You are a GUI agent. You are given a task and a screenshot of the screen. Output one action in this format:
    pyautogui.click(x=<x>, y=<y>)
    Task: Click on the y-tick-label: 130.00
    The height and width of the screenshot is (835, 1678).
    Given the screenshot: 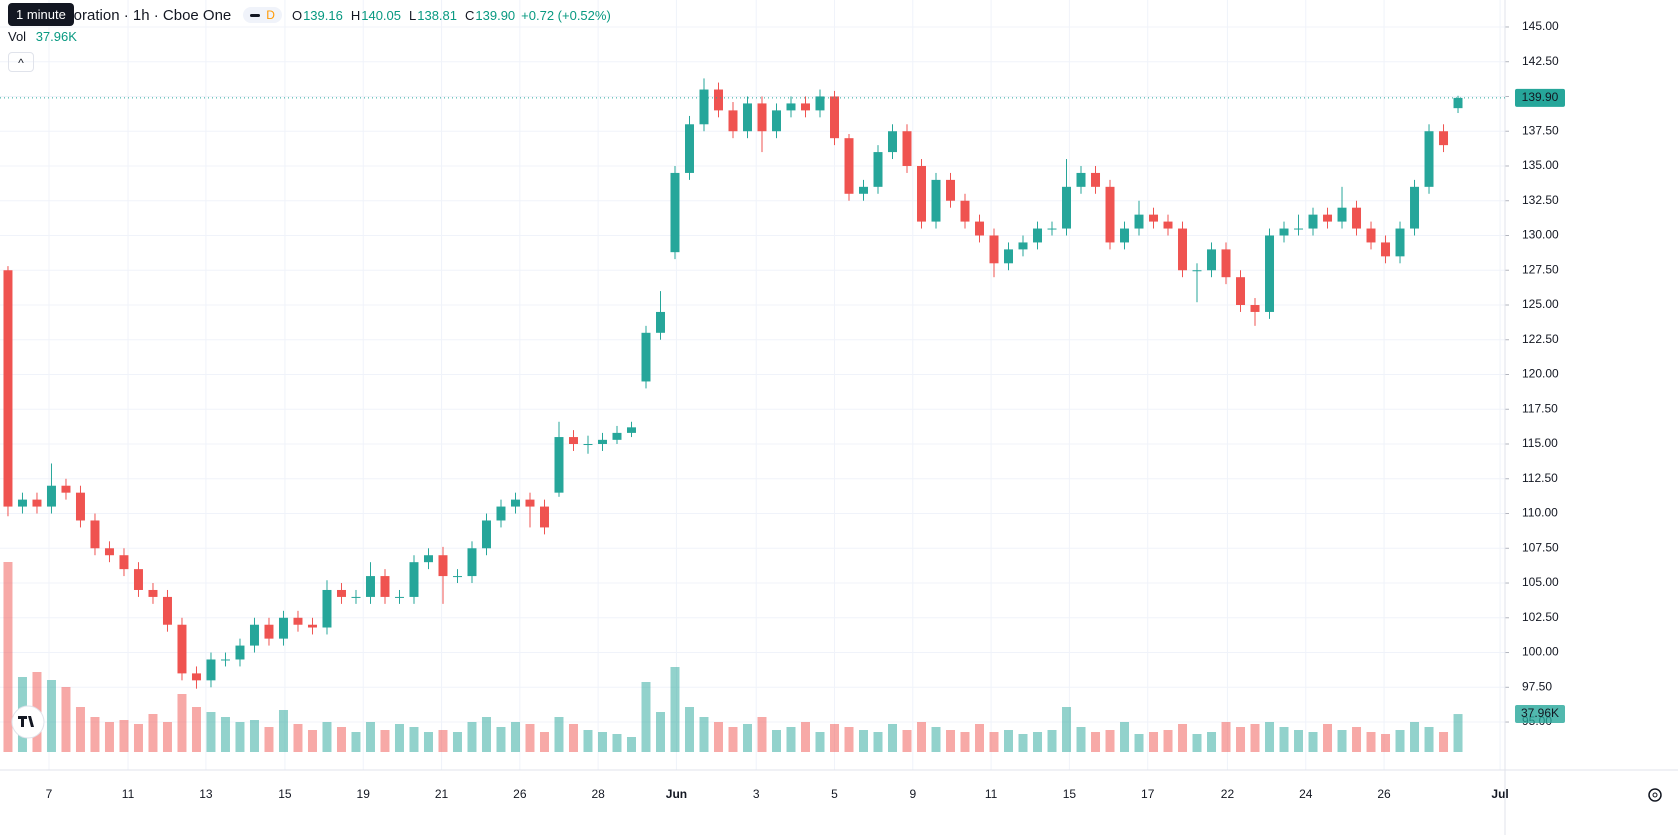 What is the action you would take?
    pyautogui.click(x=1540, y=235)
    